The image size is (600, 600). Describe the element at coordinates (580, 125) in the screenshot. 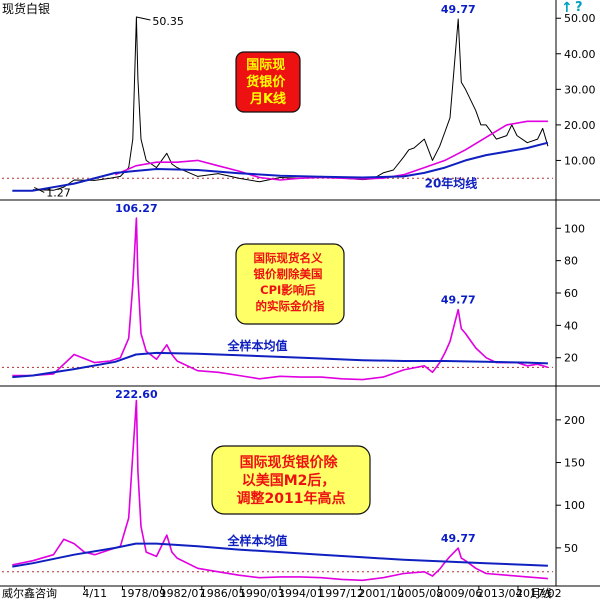

I see `y-tick-label: 20.00` at that location.